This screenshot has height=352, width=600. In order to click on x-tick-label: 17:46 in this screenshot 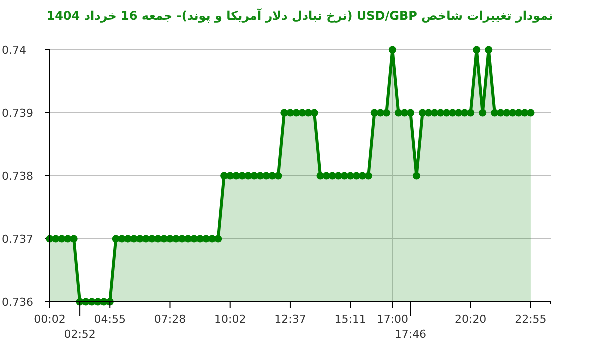, I will do `click(410, 334)`.